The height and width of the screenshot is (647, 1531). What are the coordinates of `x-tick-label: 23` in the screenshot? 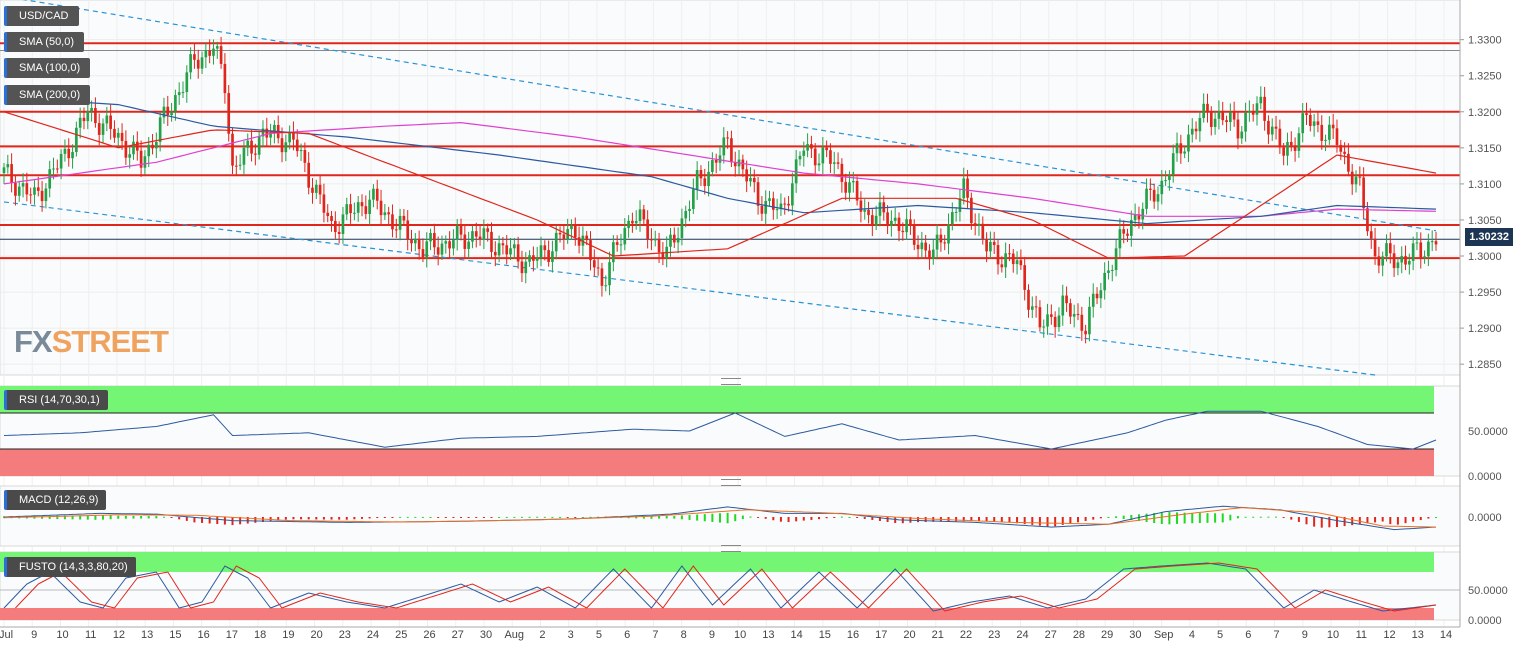 It's located at (345, 635).